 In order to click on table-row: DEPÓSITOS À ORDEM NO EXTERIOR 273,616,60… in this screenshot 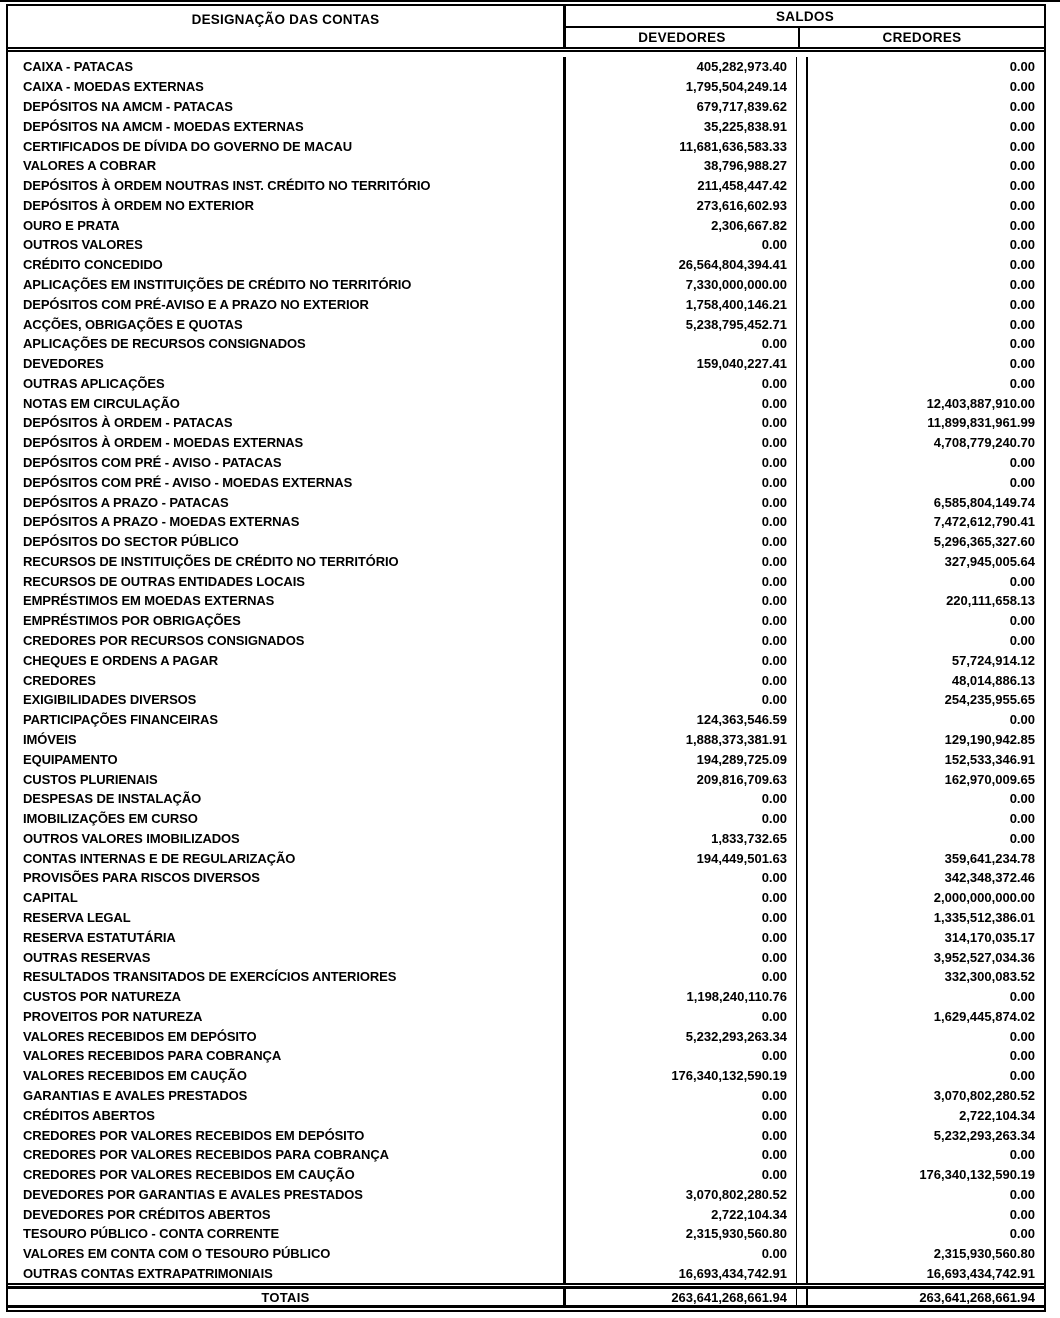, I will do `click(526, 205)`.